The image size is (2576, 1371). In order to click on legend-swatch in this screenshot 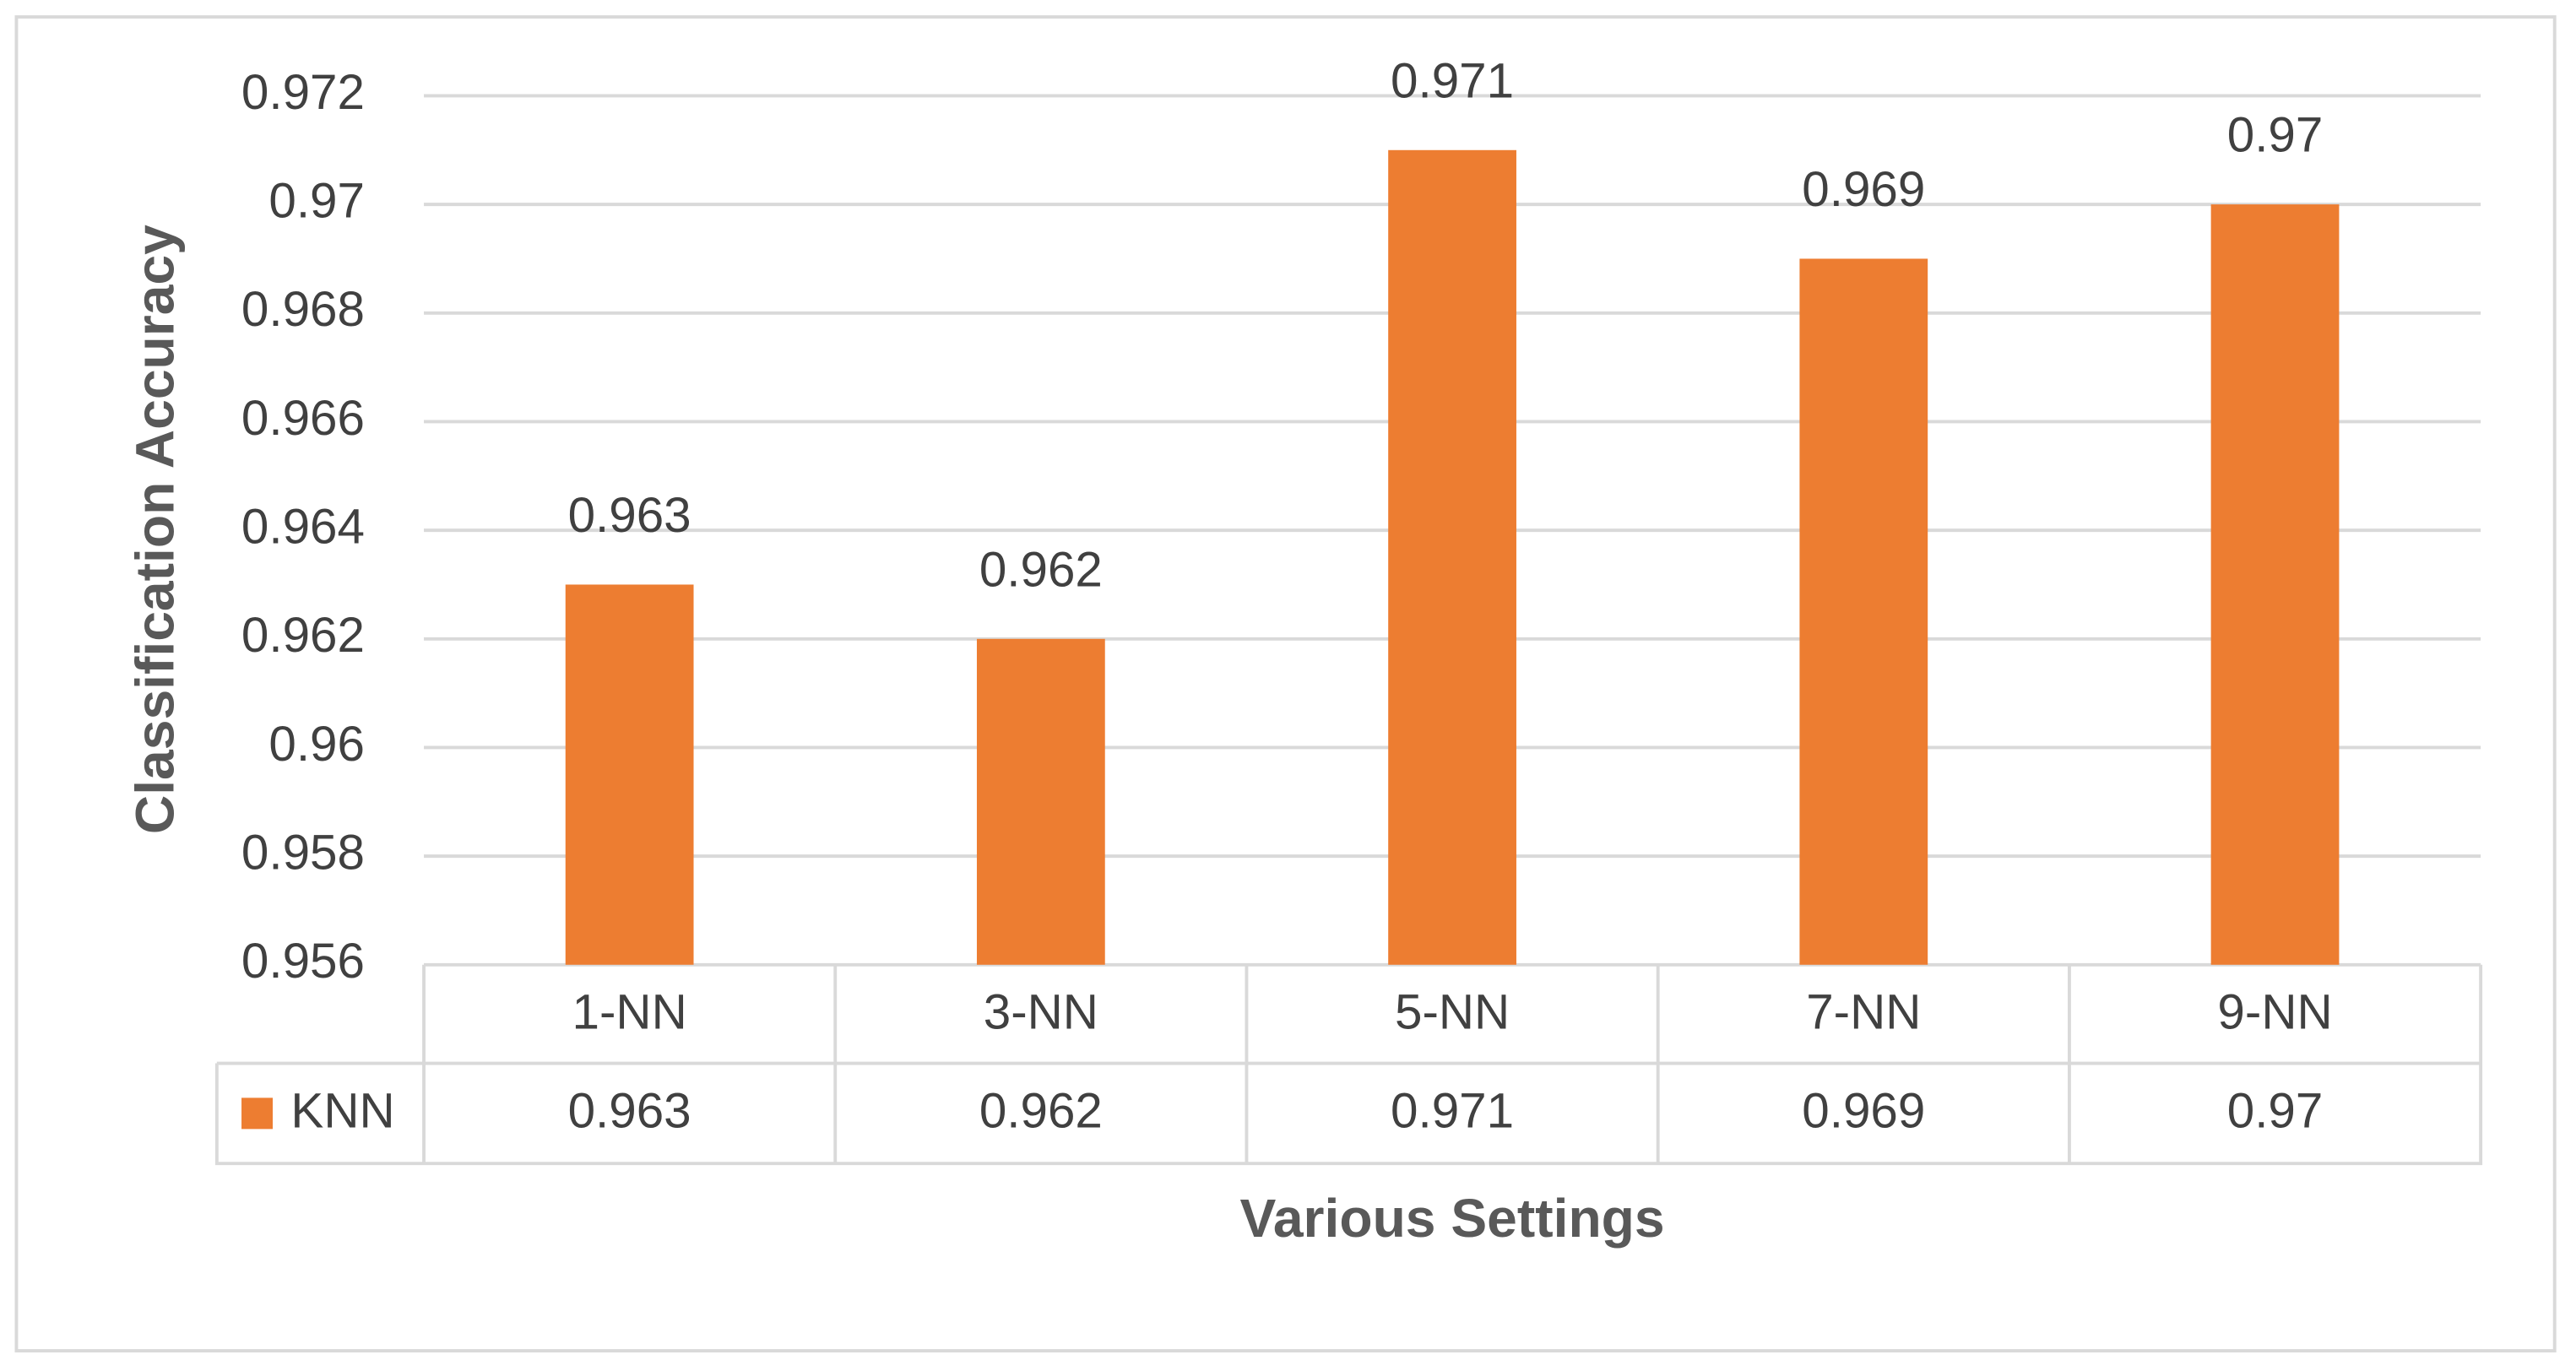, I will do `click(257, 1113)`.